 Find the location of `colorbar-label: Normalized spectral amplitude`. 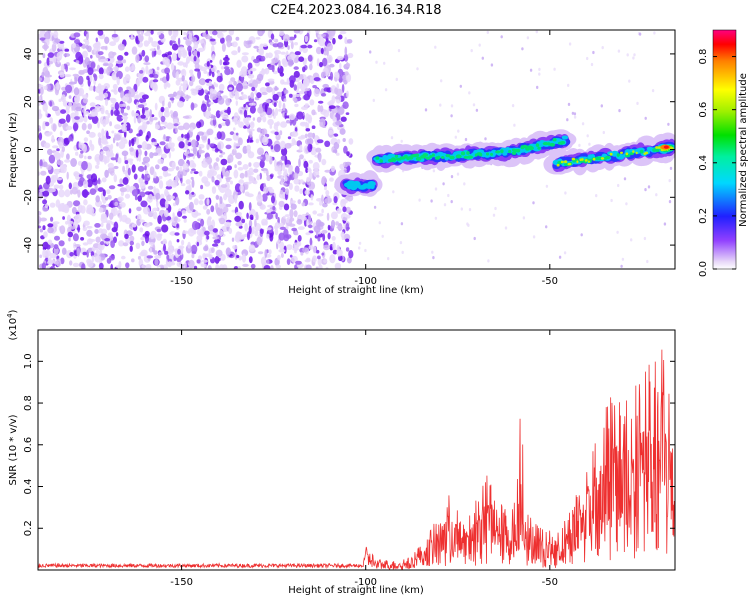

colorbar-label: Normalized spectral amplitude is located at coordinates (743, 150).